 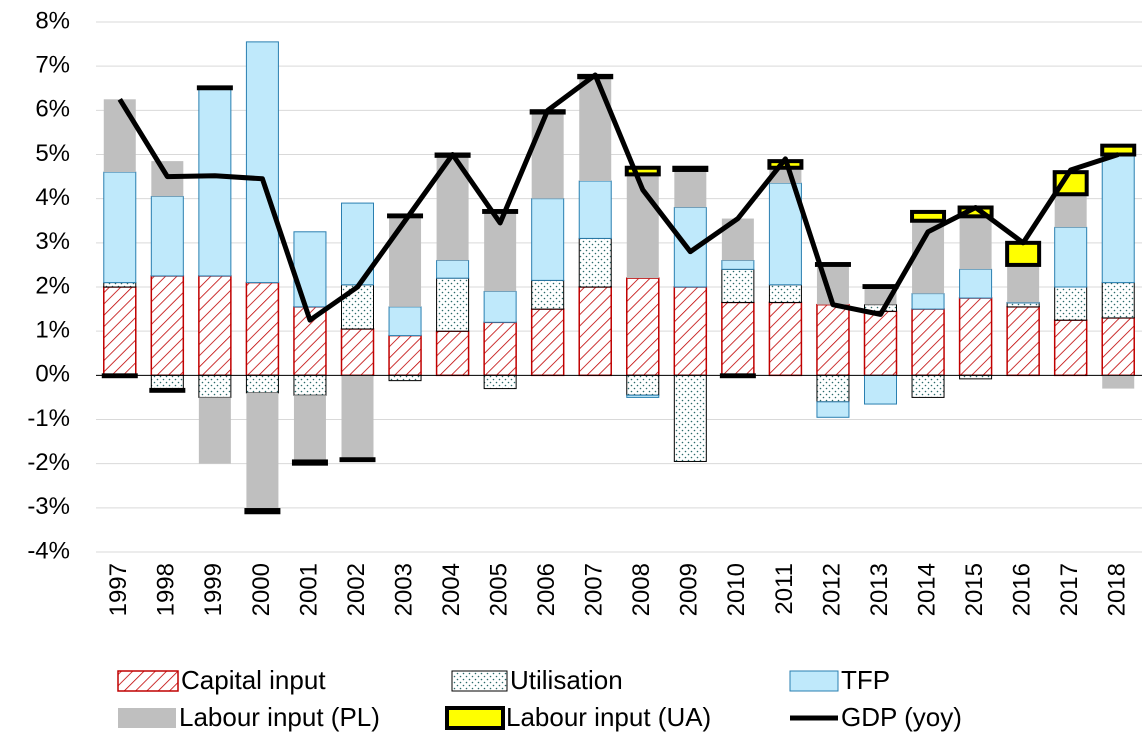 I want to click on x-tick-label: 2009, so click(x=689, y=589).